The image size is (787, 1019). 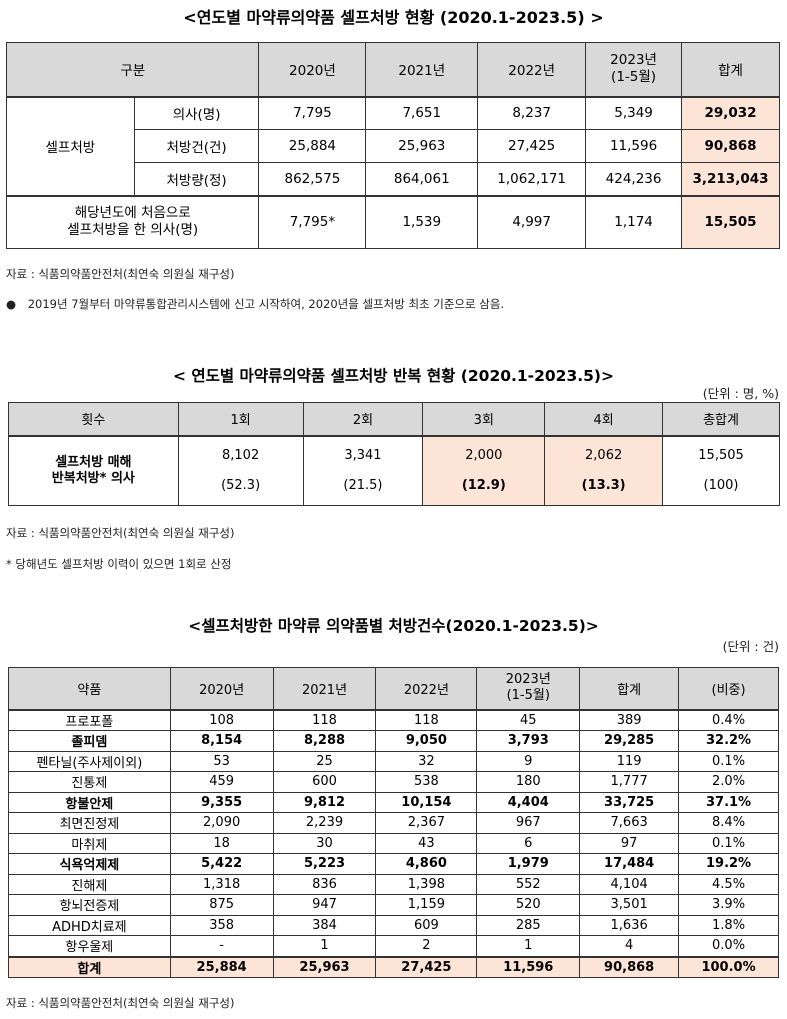 What do you see at coordinates (728, 884) in the screenshot?
I see `cell: 4.5%` at bounding box center [728, 884].